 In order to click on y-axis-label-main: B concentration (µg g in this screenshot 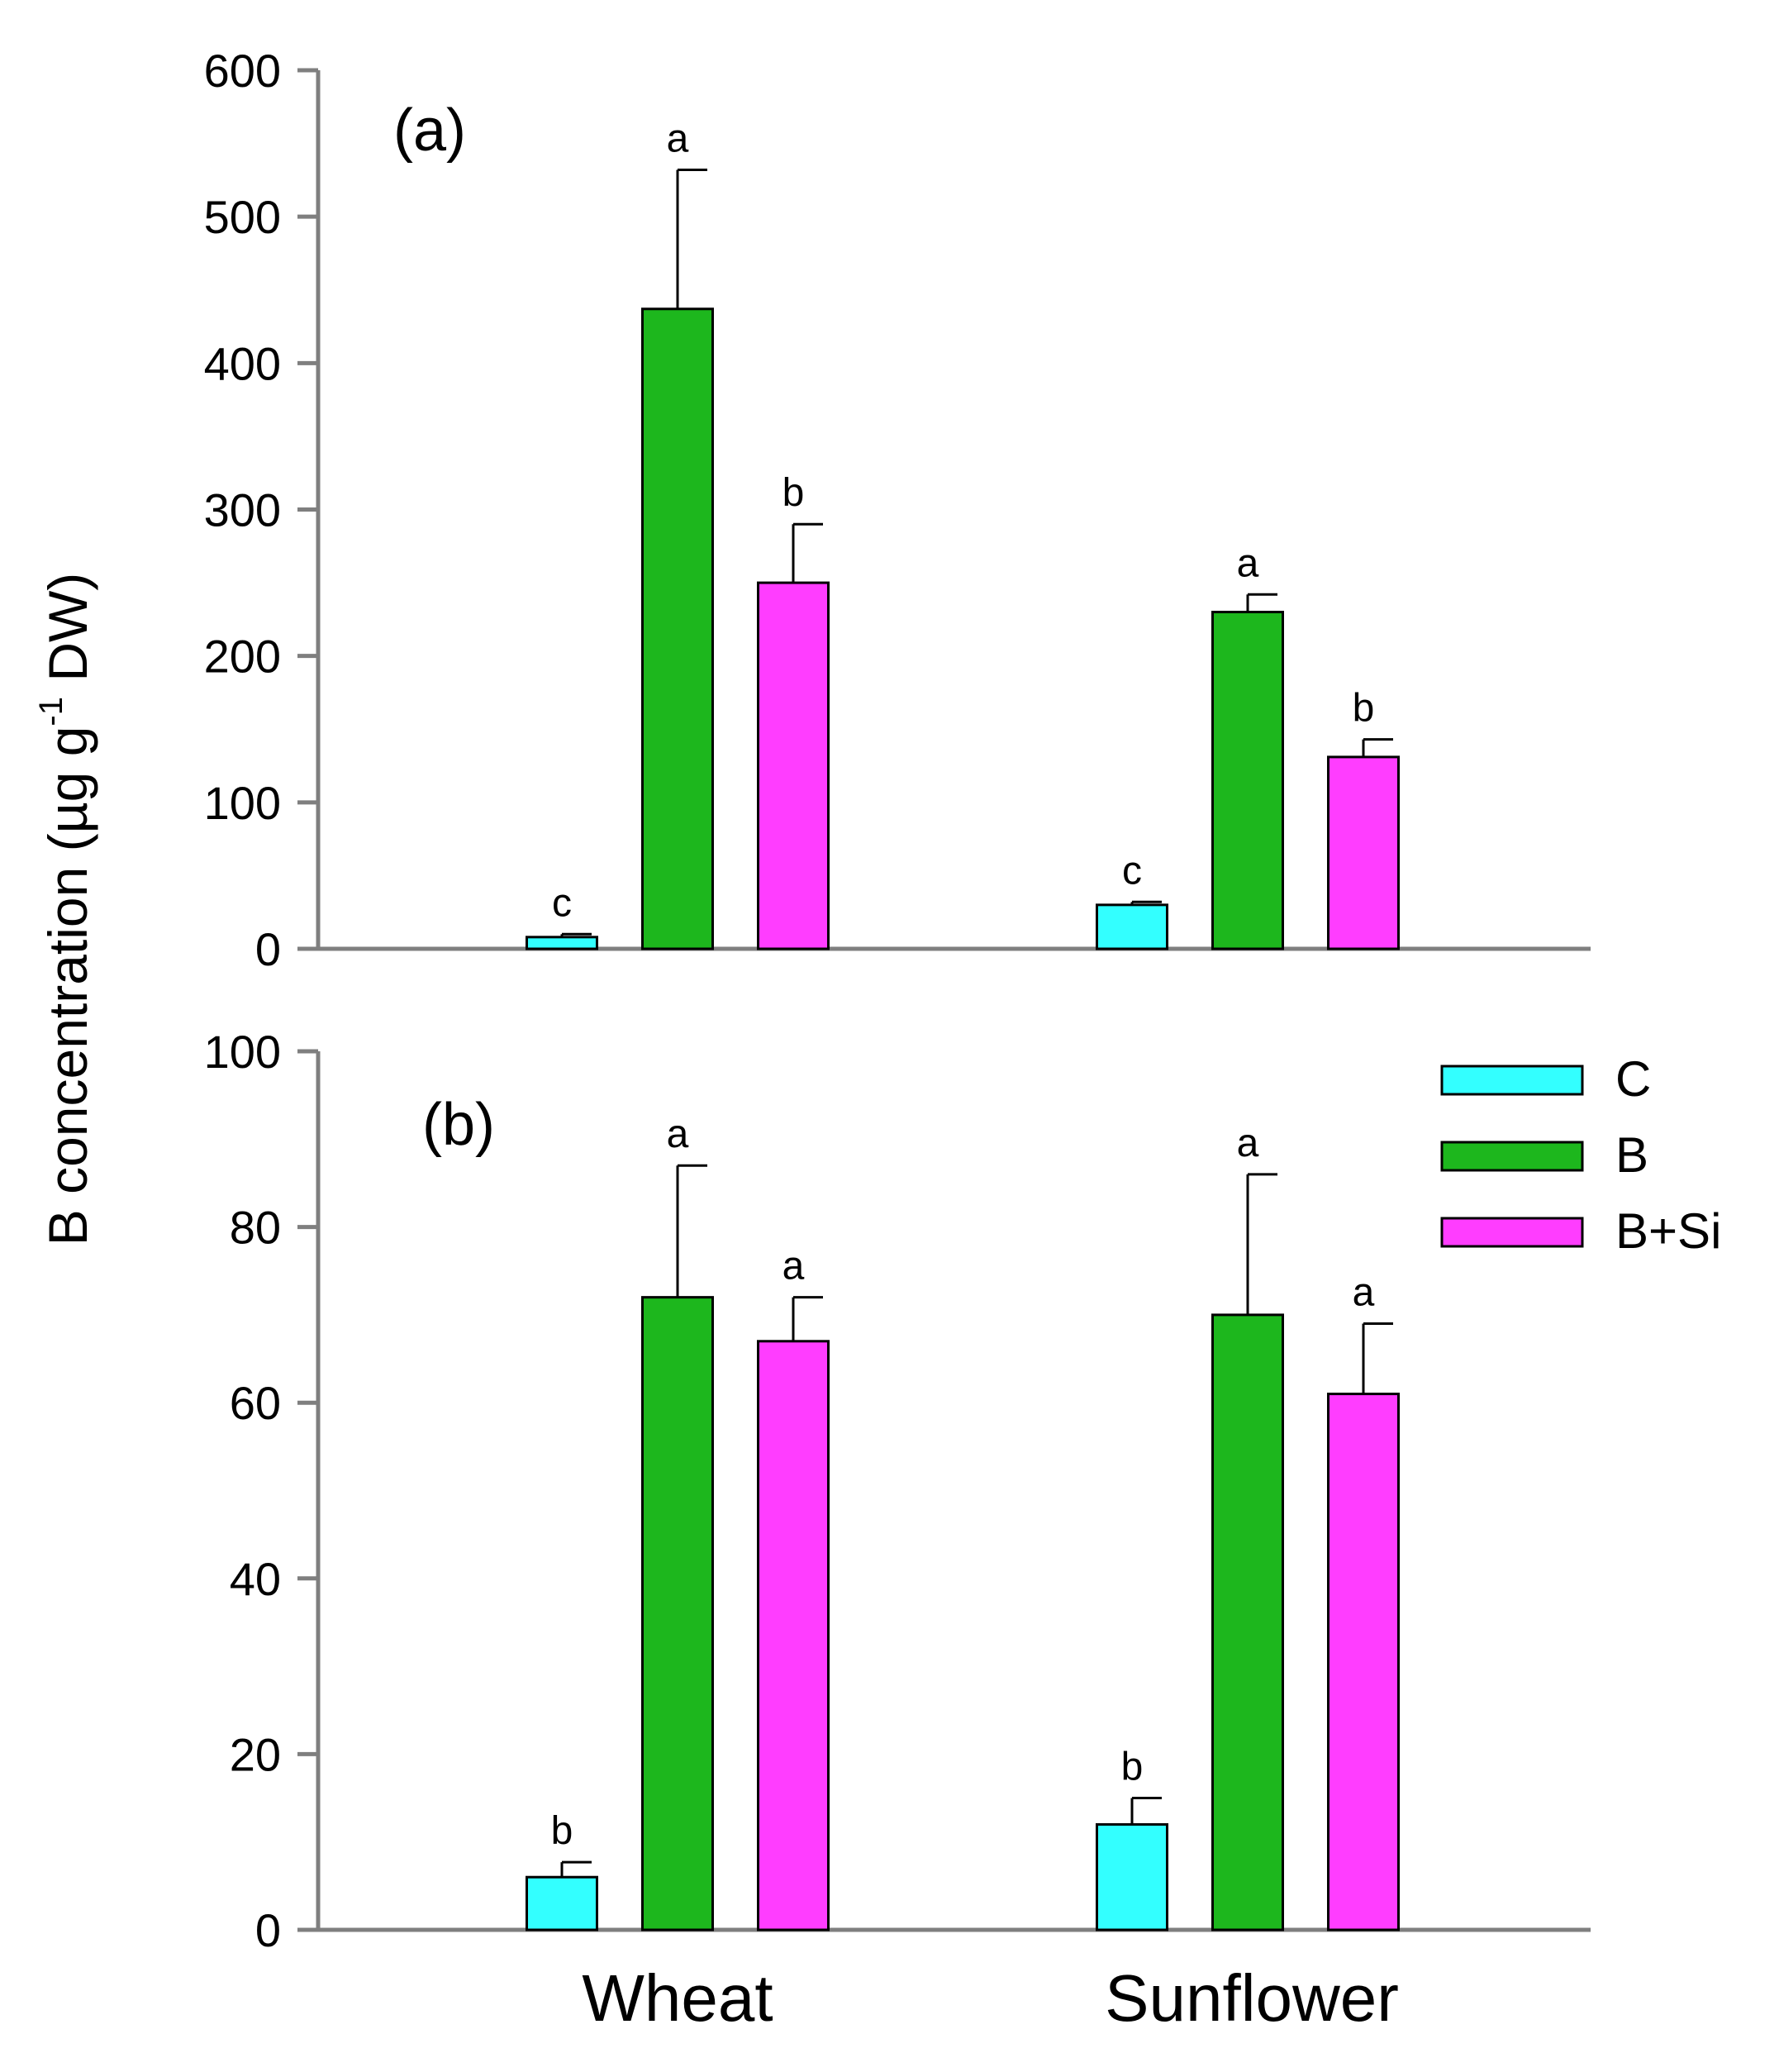, I will do `click(67, 986)`.